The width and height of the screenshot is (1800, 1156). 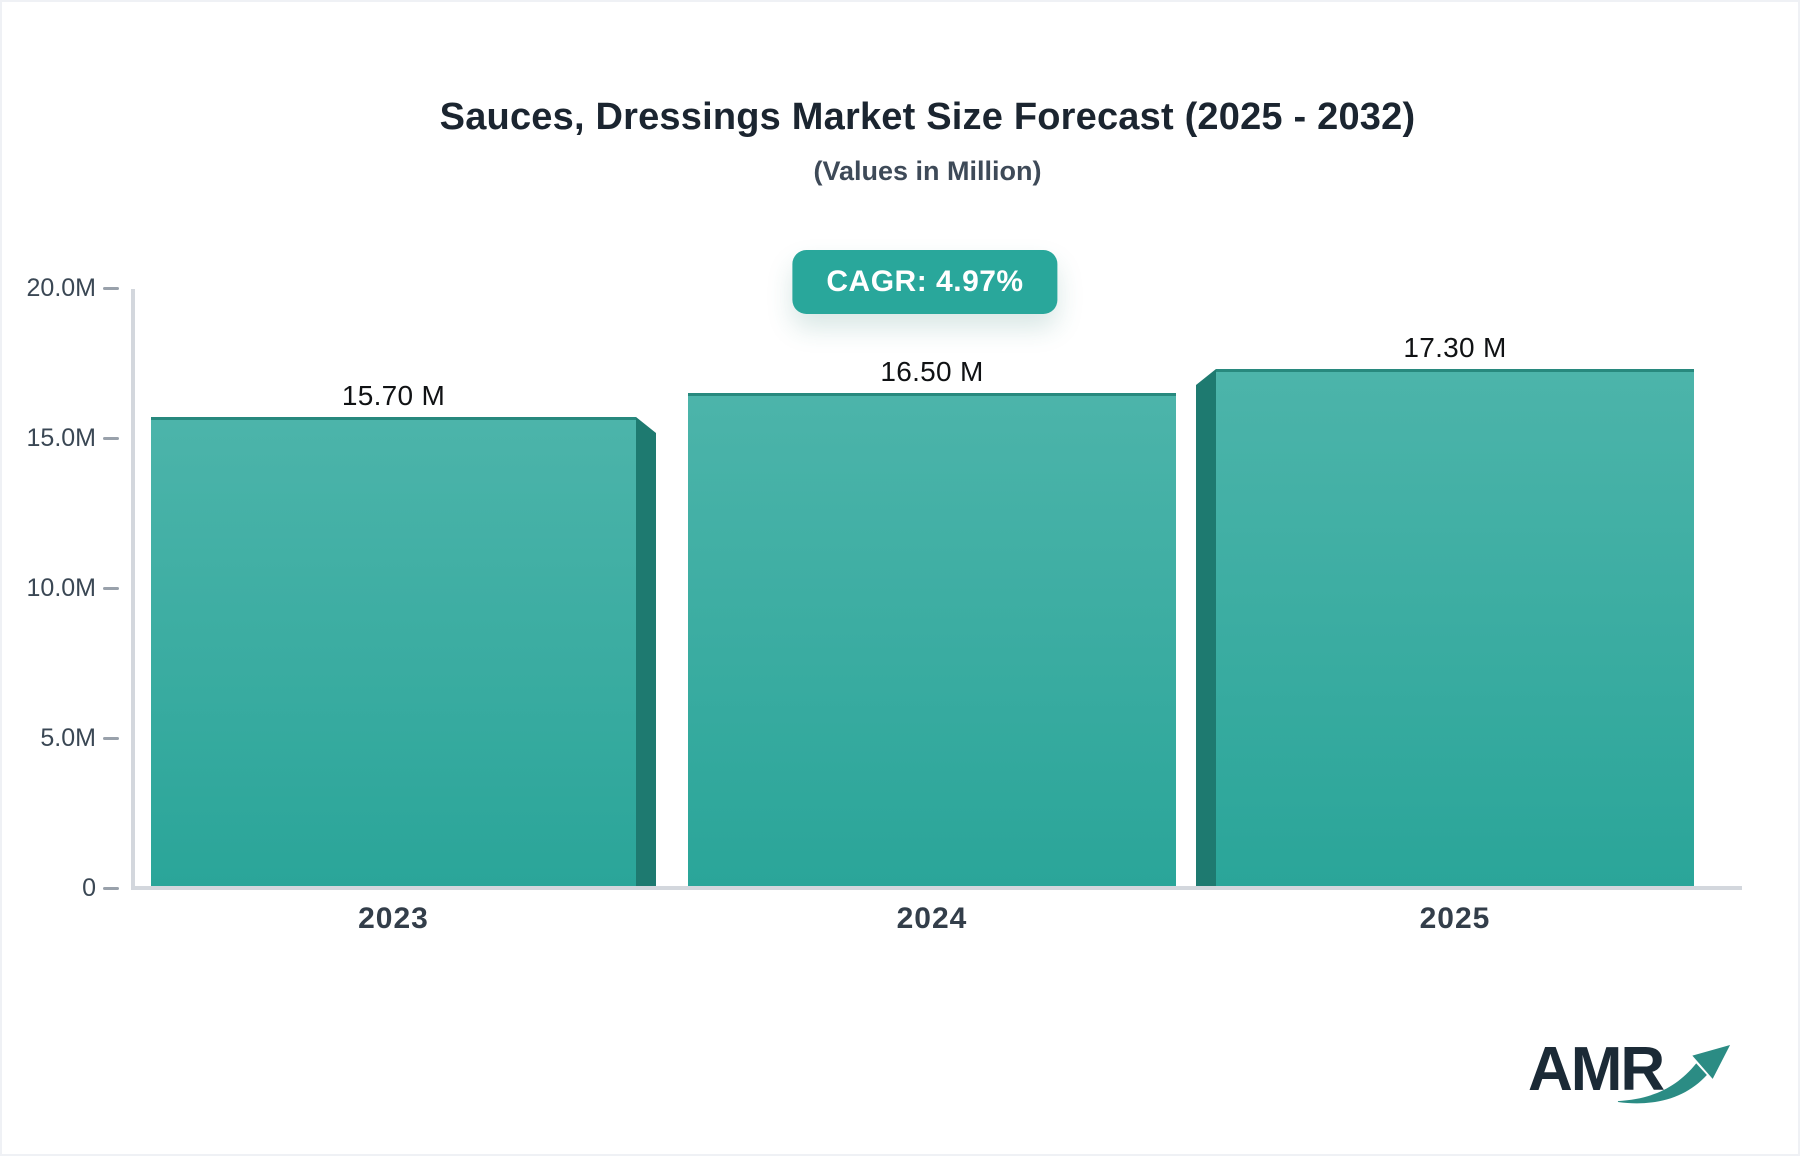 I want to click on y-axis-tick-label: 5.0M, so click(x=68, y=738).